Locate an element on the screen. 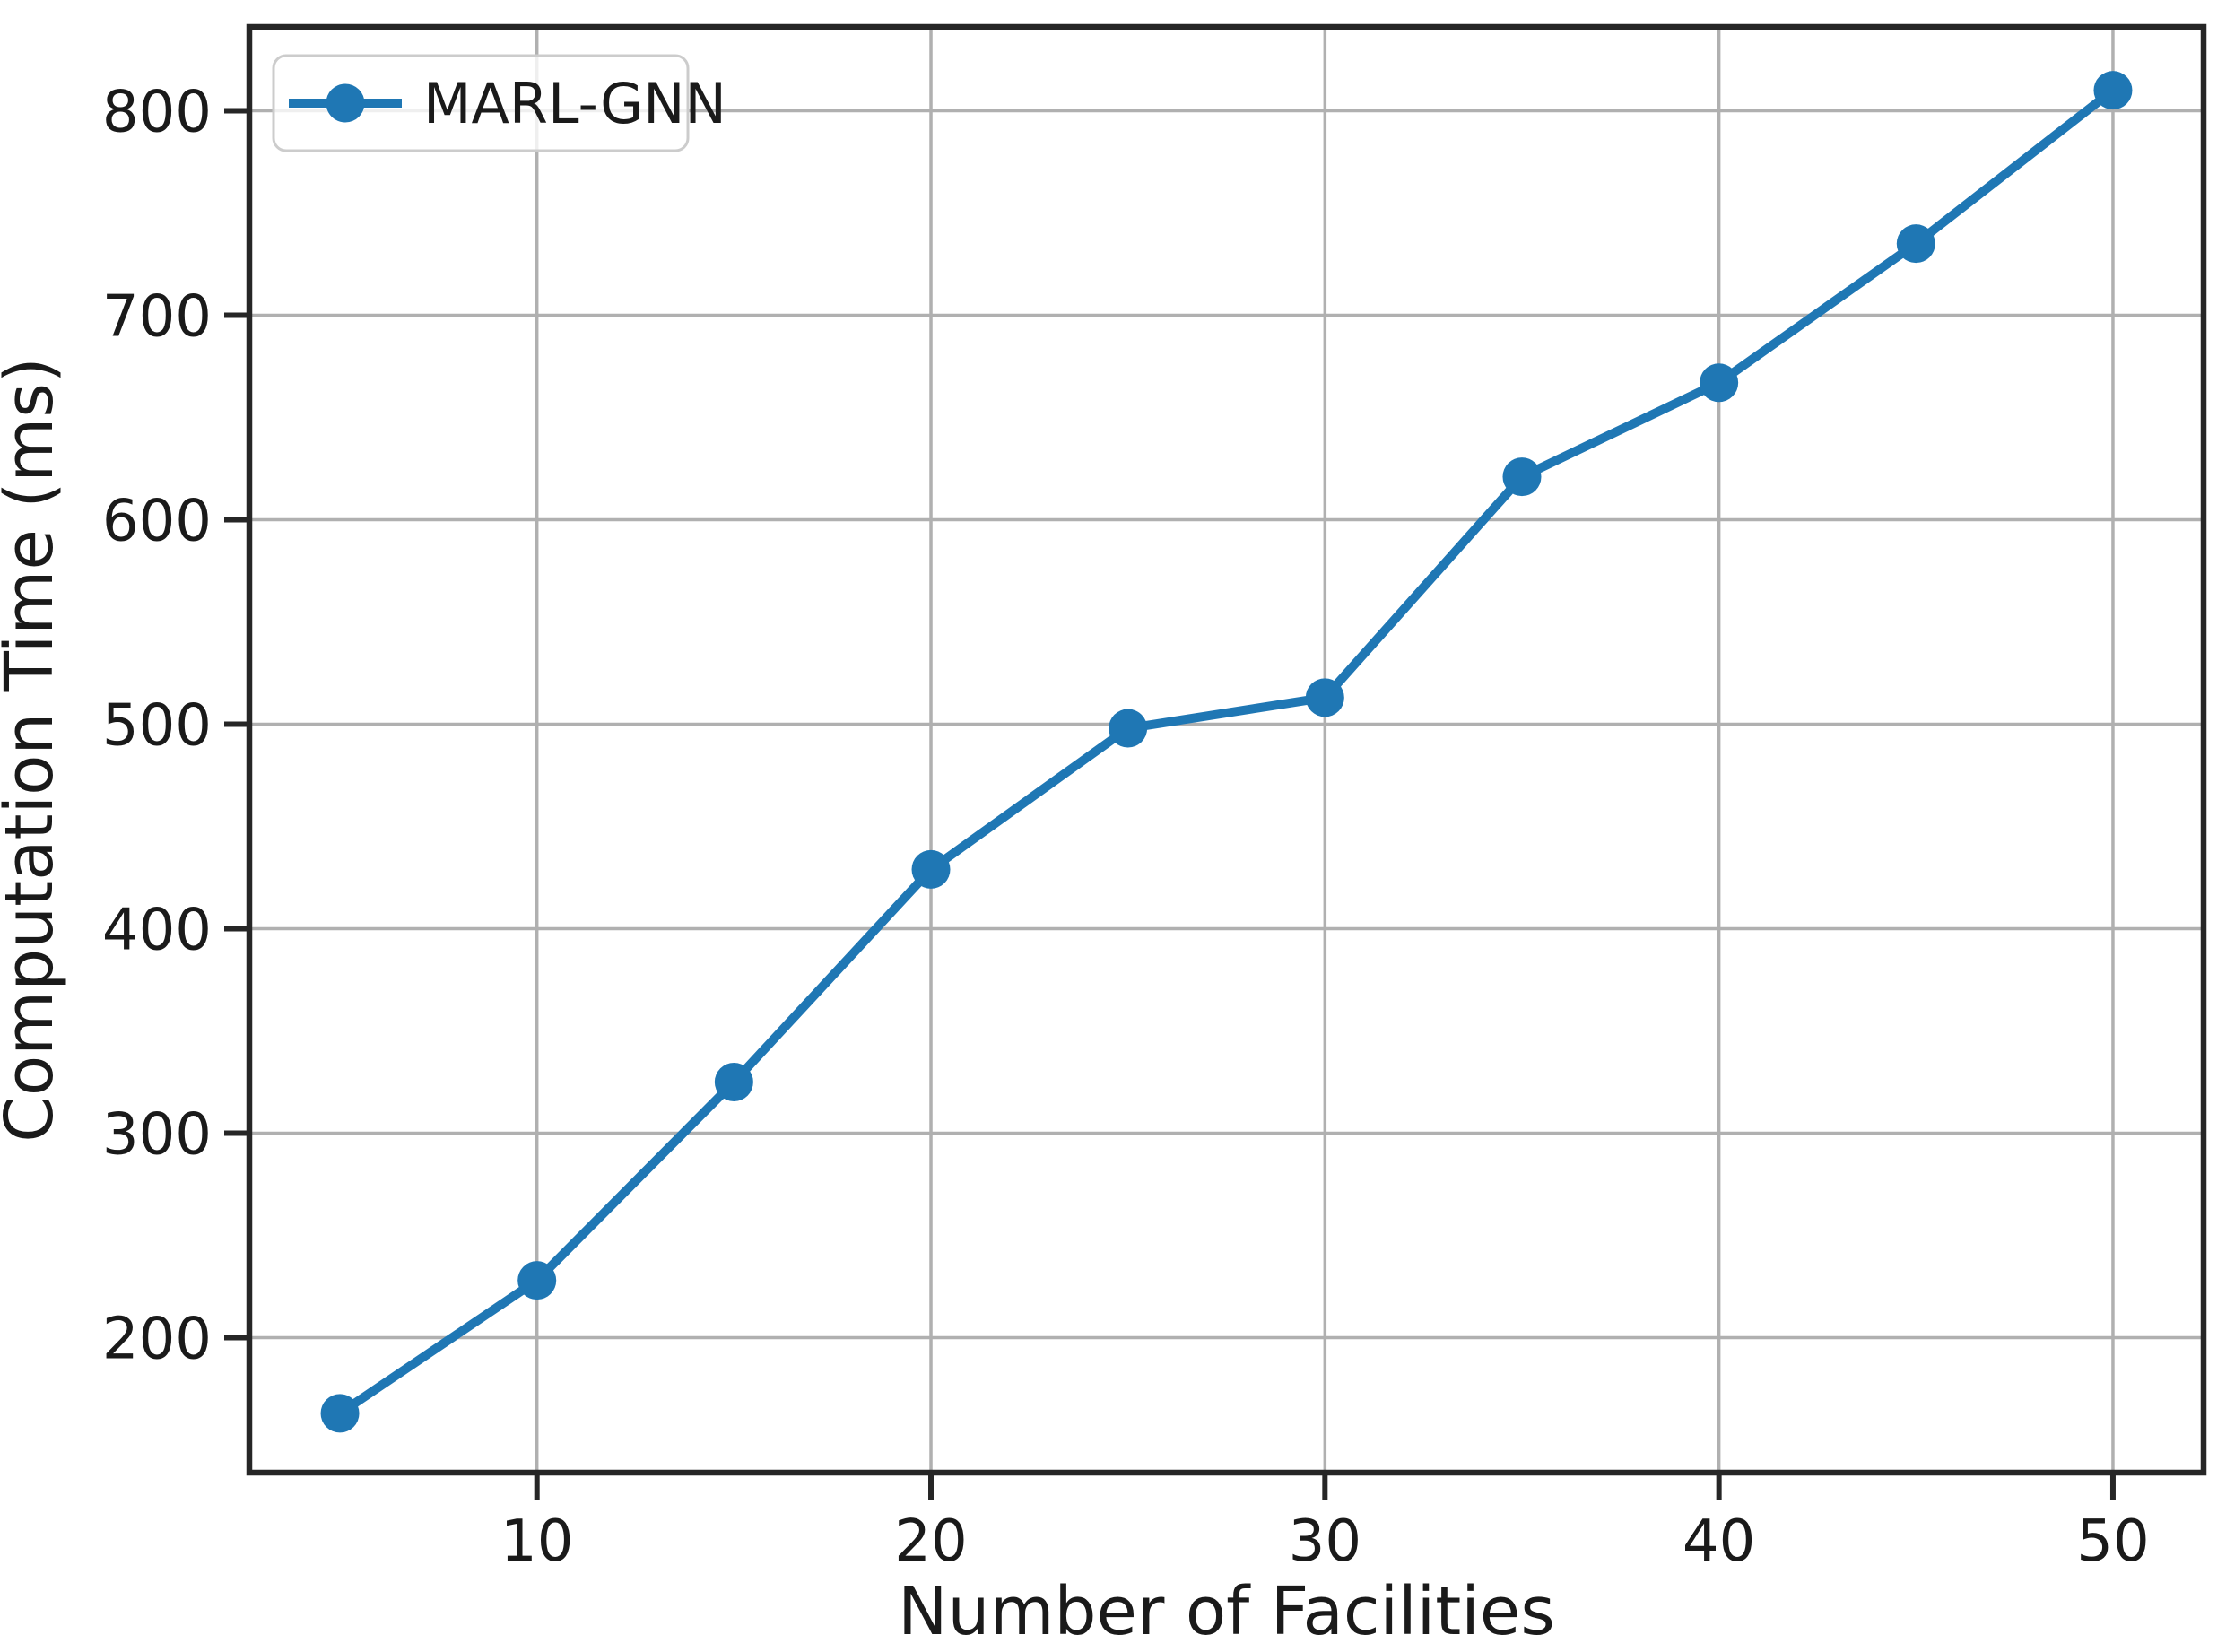 This screenshot has width=2226, height=1652. y-tick-label: 600 is located at coordinates (157, 521).